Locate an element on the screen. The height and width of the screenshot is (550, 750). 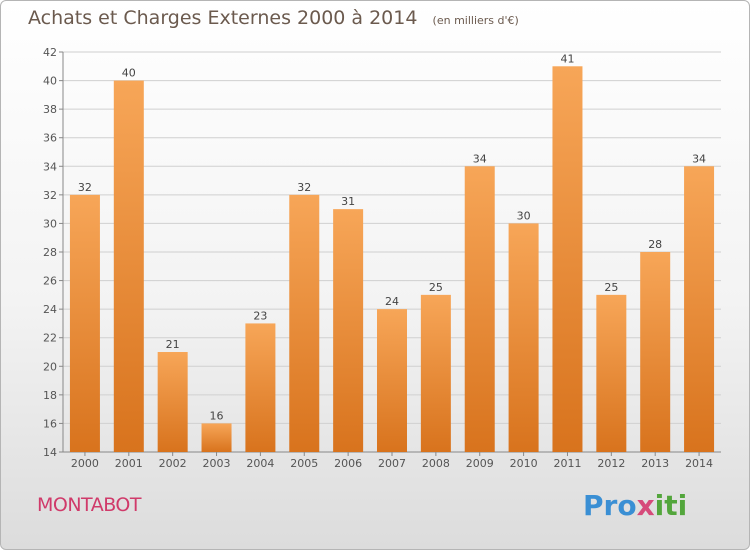
chart-subtitle: (en milliers d'€) is located at coordinates (475, 20).